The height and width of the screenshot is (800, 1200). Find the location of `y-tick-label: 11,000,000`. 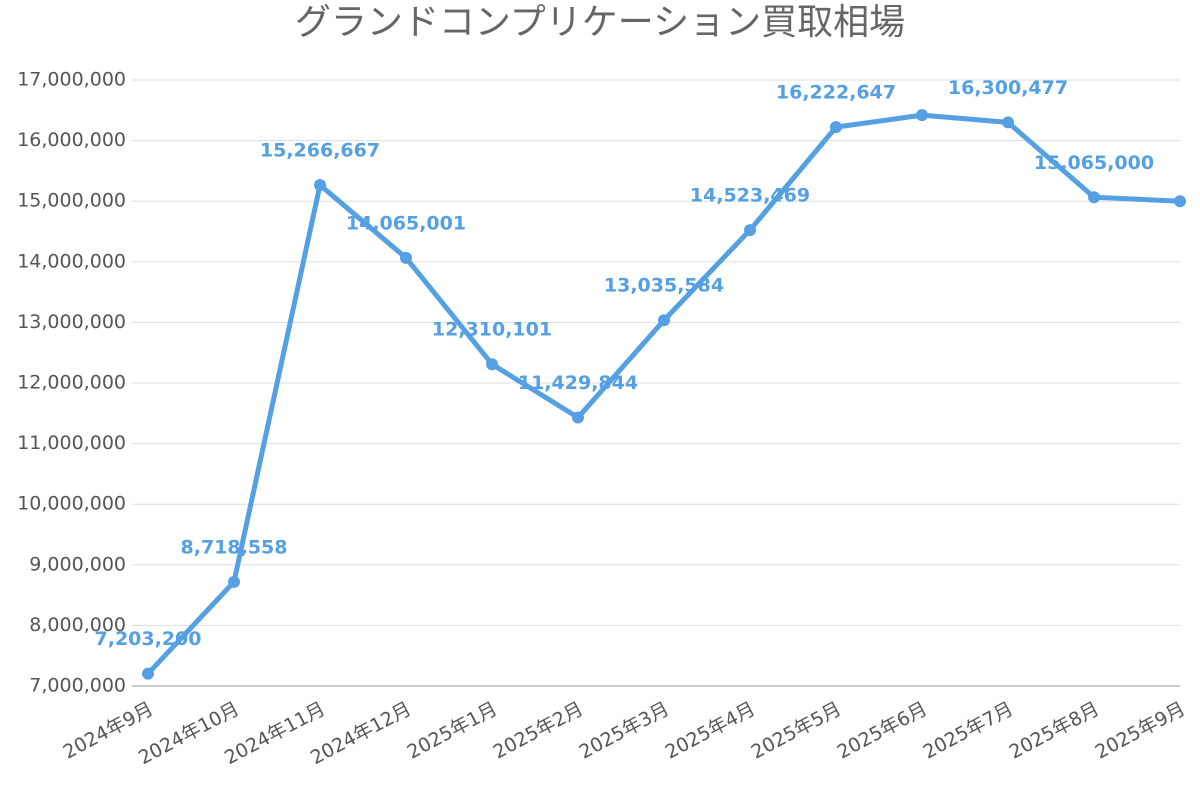

y-tick-label: 11,000,000 is located at coordinates (71, 443).